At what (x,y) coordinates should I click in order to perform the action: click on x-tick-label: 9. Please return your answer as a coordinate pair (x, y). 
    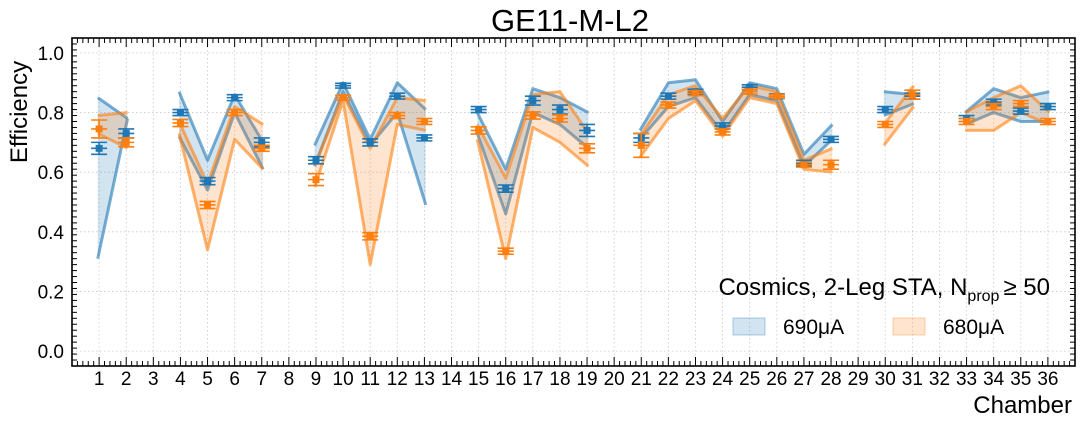
    Looking at the image, I should click on (316, 379).